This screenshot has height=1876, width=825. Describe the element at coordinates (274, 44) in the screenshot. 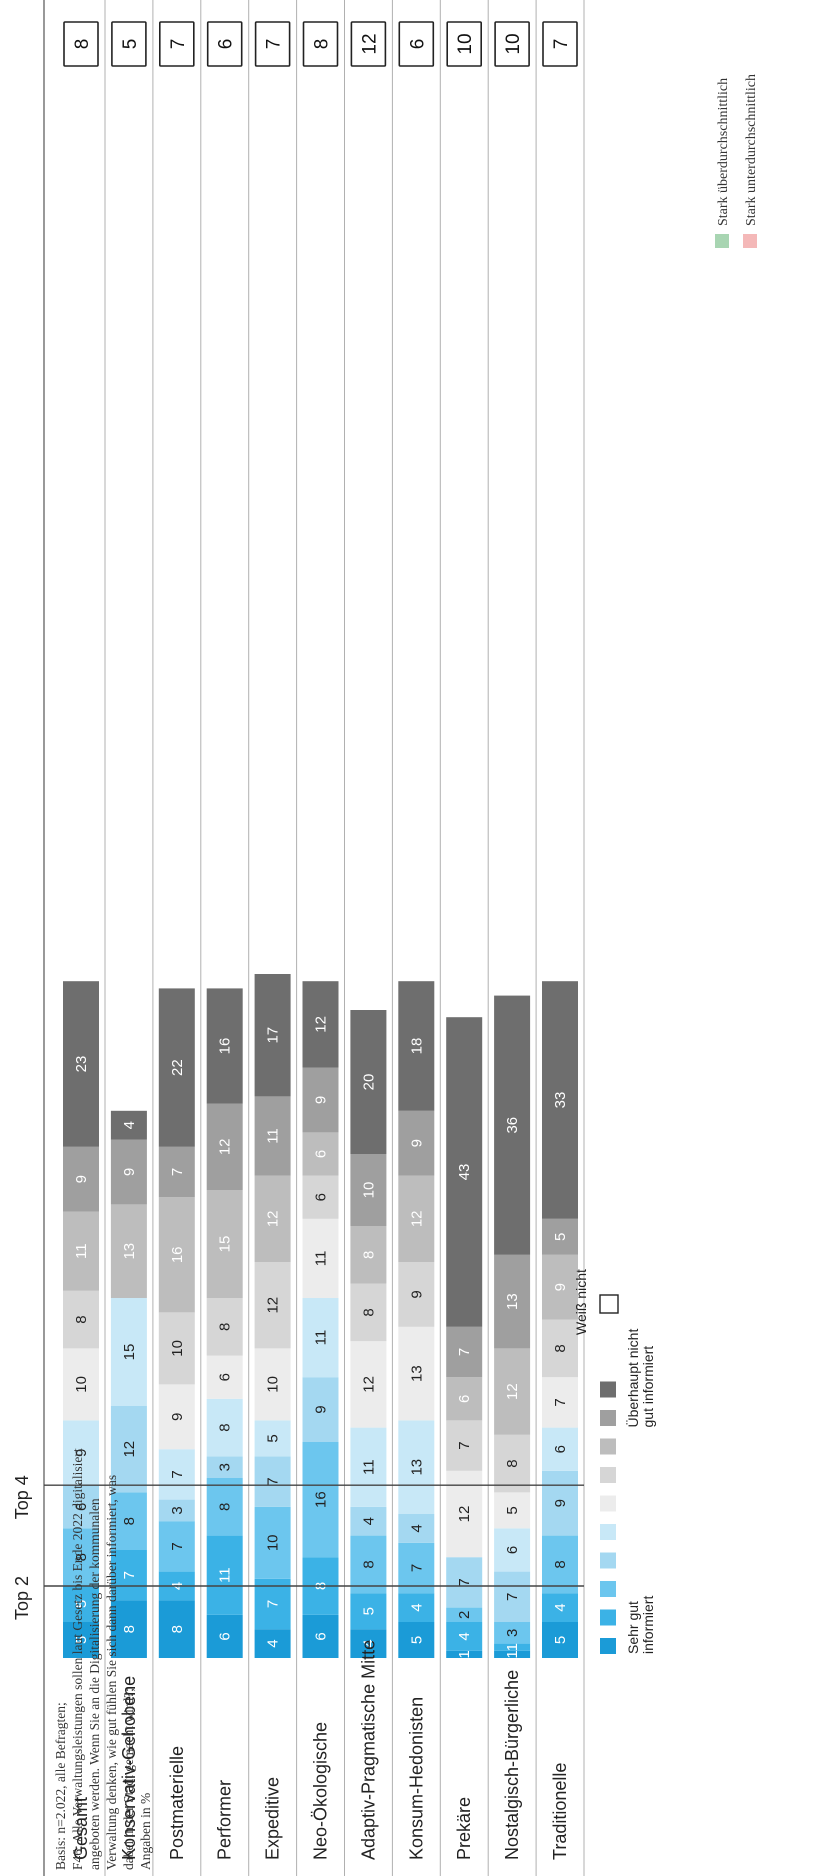

I see `weiss-nicht-value: 7` at that location.